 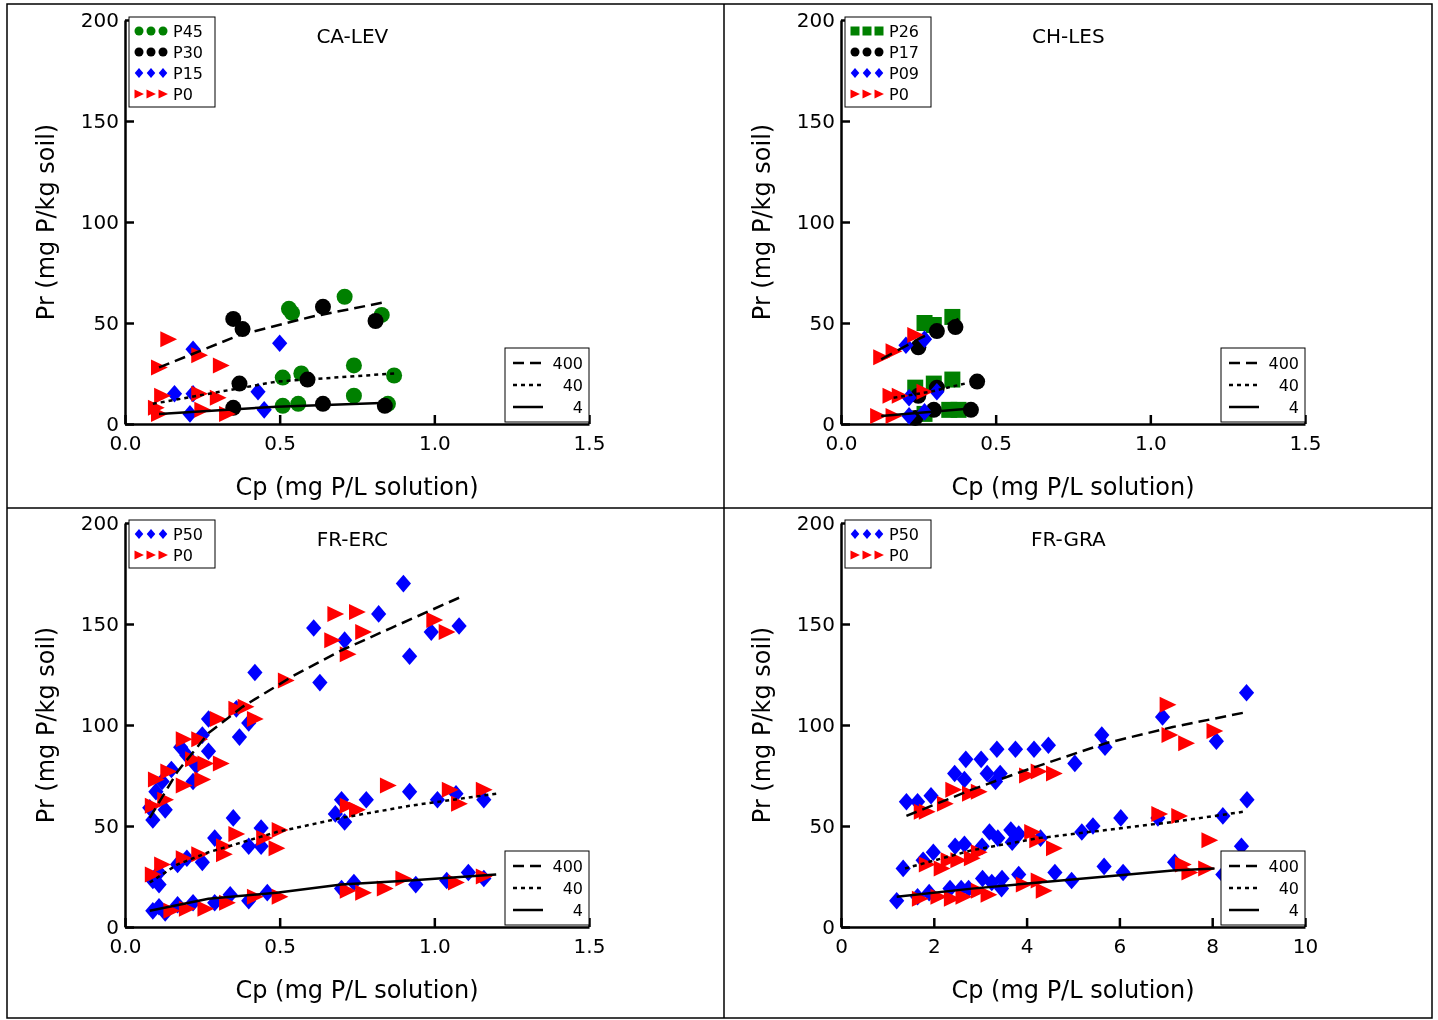 What do you see at coordinates (934, 946) in the screenshot?
I see `x-tick-label: 2` at bounding box center [934, 946].